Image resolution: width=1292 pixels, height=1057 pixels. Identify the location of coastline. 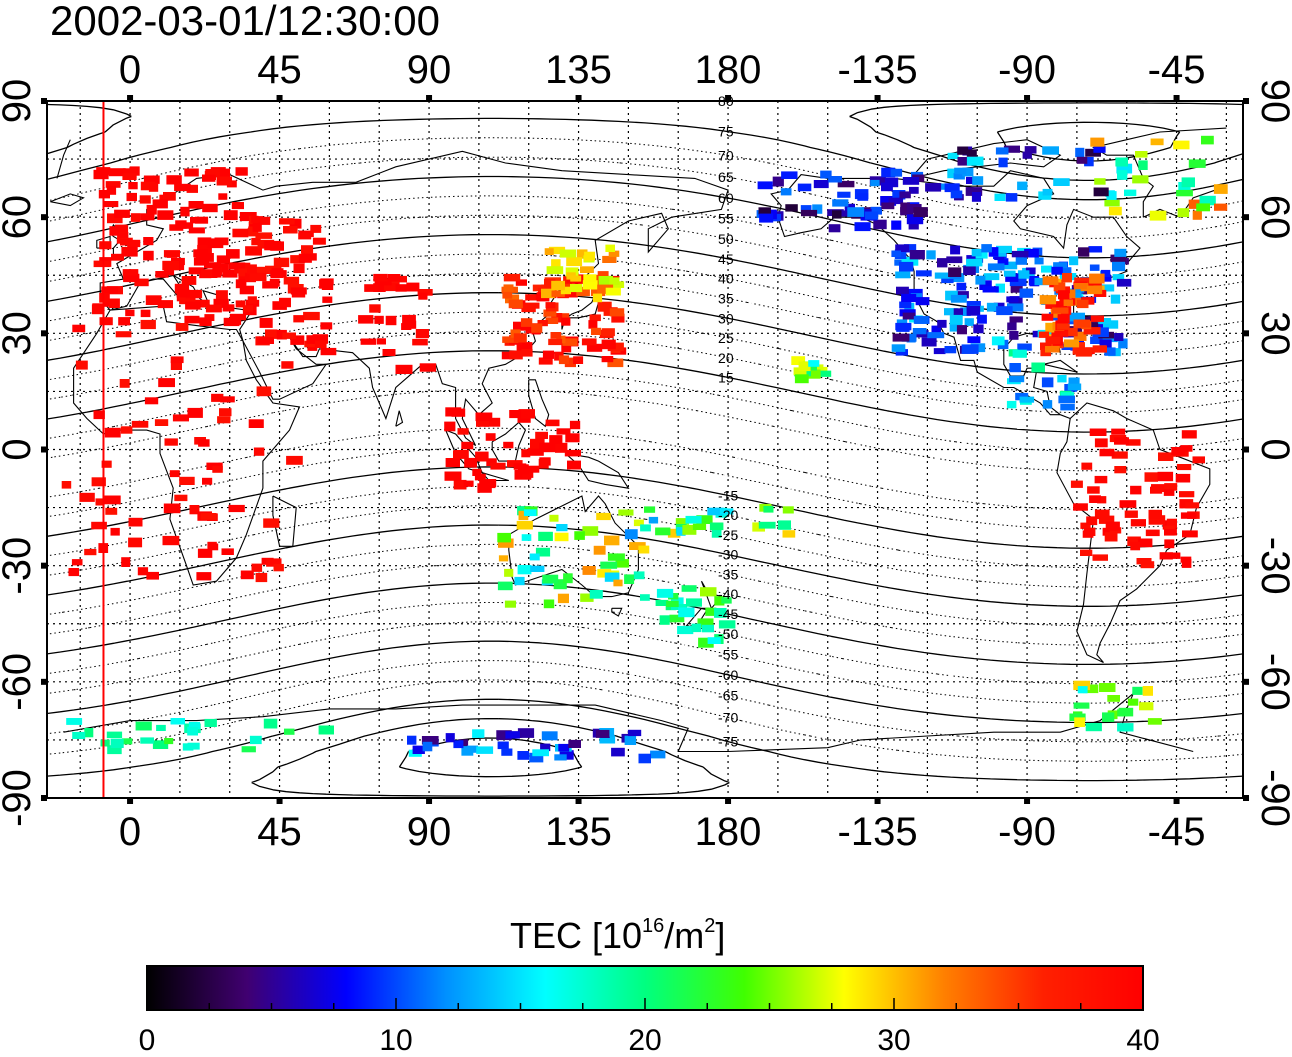
(284, 521).